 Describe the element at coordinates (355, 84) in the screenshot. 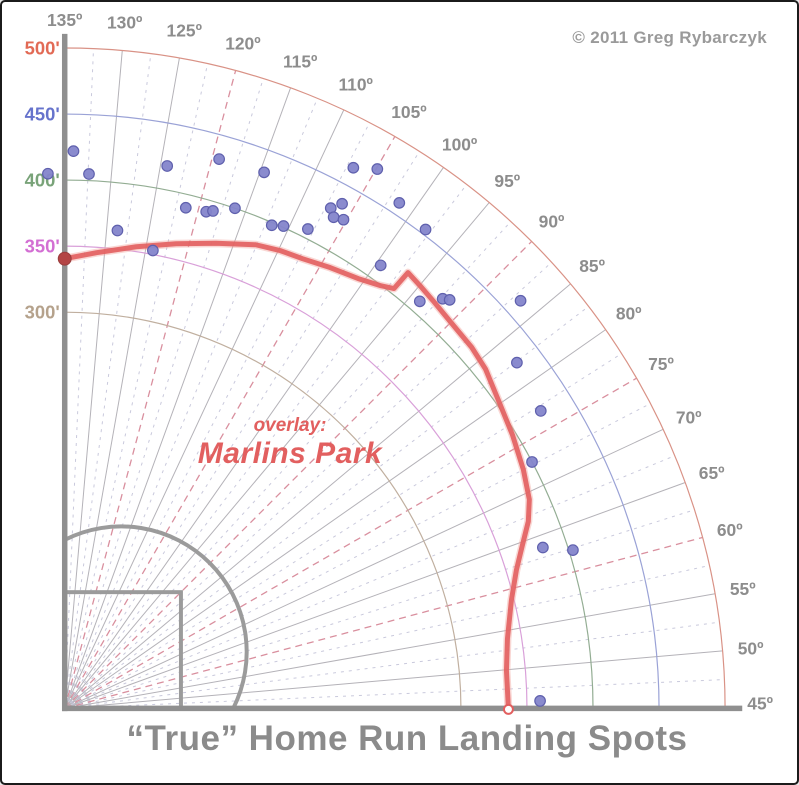

I see `angle-label: 110º` at that location.